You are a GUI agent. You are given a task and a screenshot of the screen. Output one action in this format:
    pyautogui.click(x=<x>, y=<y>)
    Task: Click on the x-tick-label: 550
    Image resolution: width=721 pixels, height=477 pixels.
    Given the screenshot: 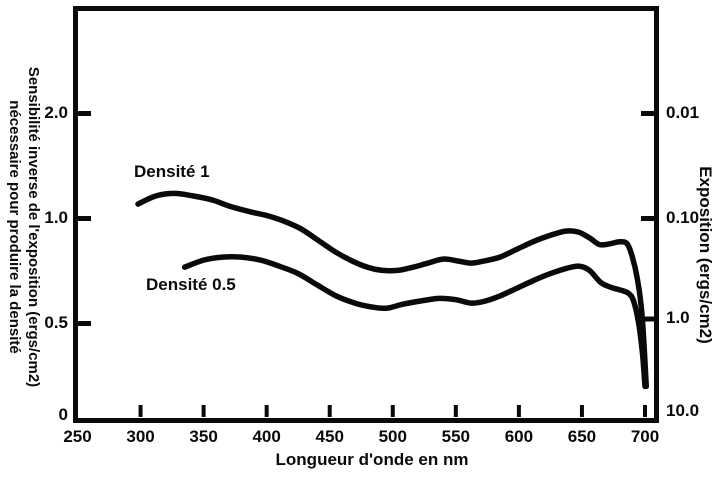 What is the action you would take?
    pyautogui.click(x=456, y=436)
    